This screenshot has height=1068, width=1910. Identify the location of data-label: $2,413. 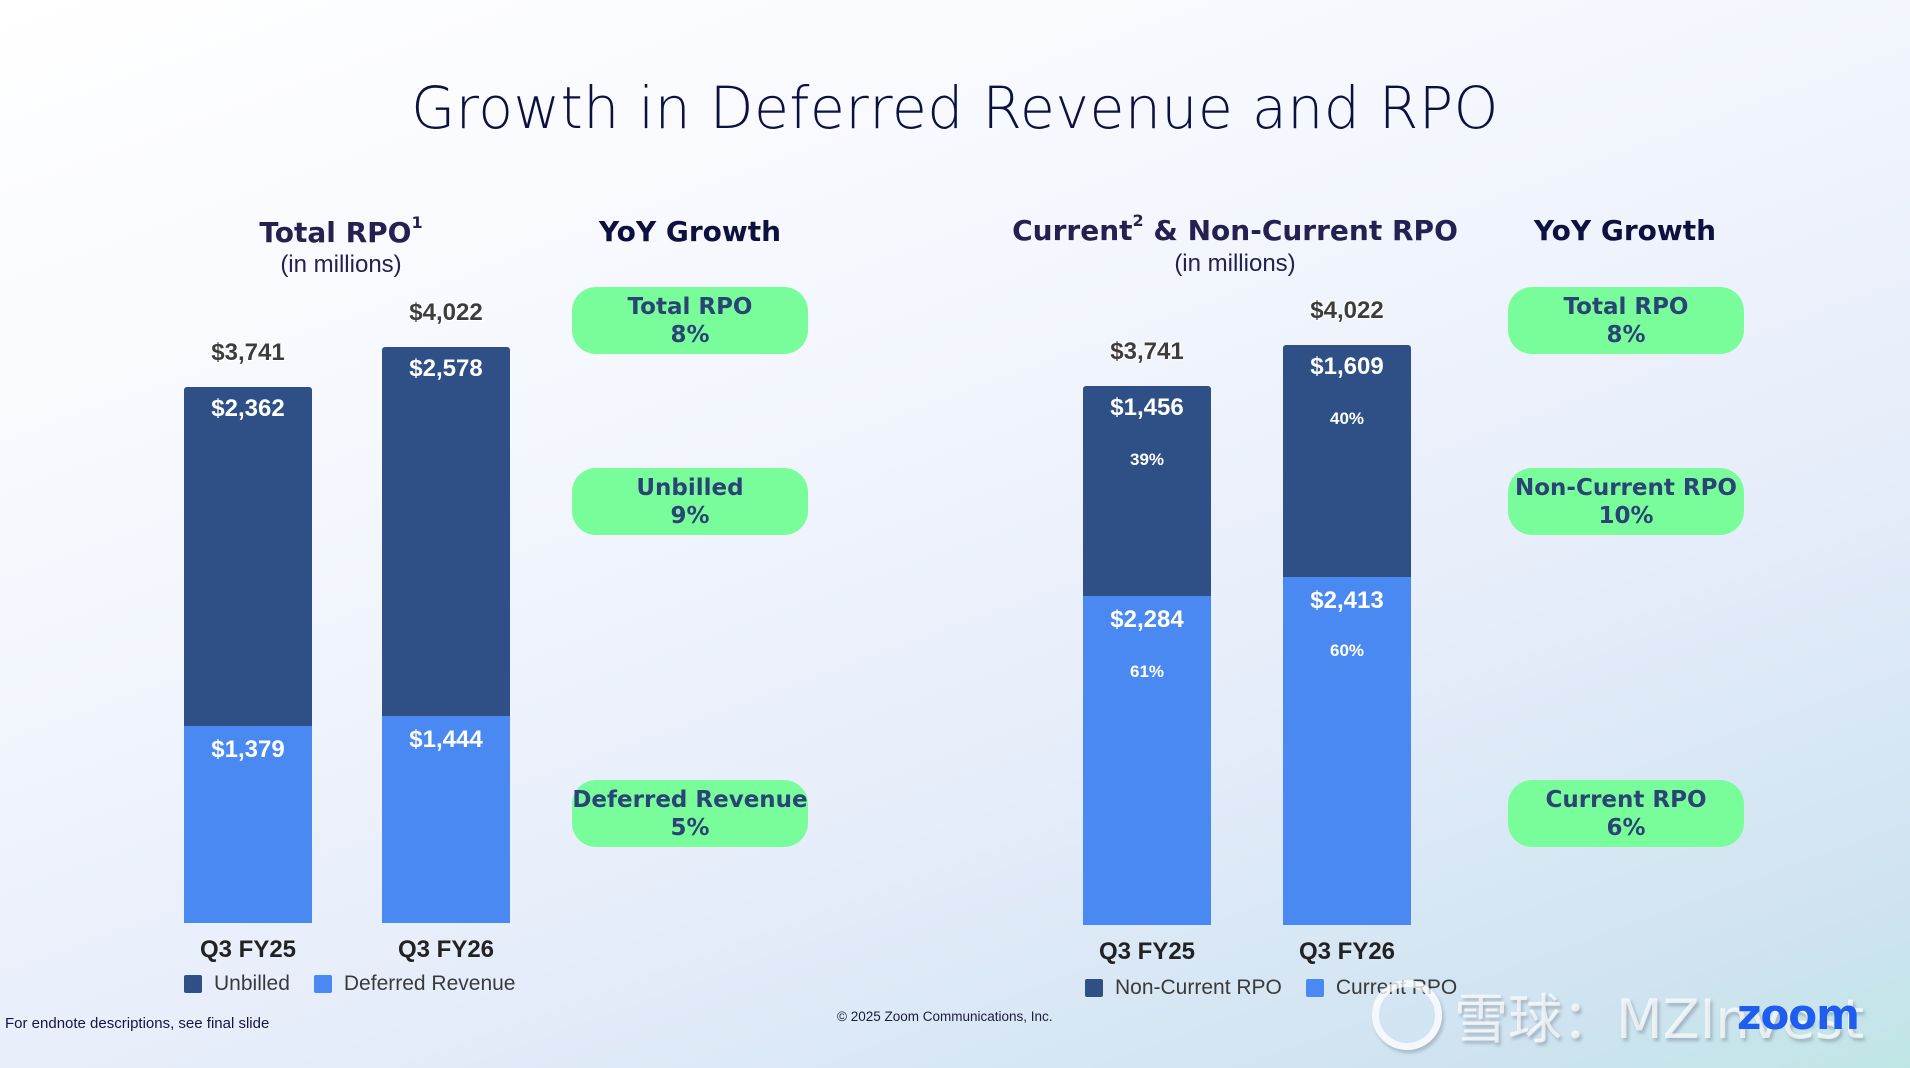
(1347, 601).